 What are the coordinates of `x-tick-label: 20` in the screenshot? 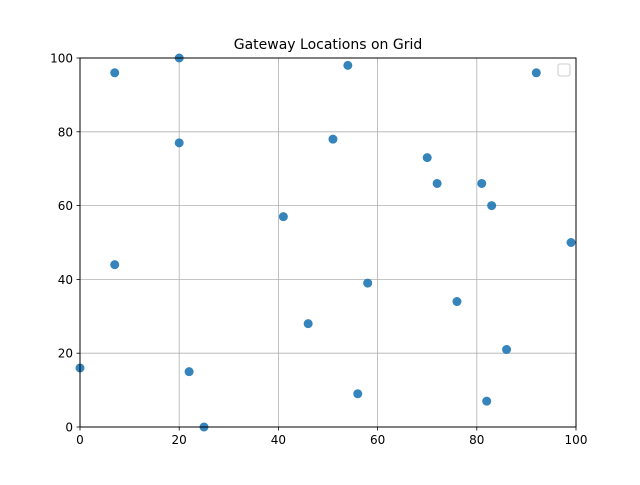 It's located at (179, 440).